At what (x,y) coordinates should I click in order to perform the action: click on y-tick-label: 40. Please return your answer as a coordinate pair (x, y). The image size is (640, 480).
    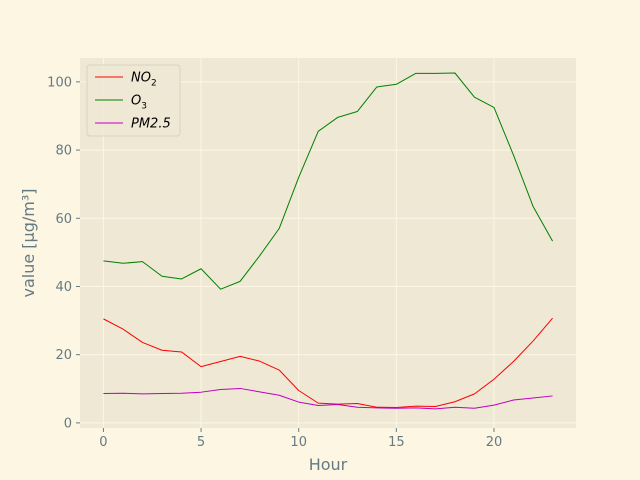
    Looking at the image, I should click on (63, 287).